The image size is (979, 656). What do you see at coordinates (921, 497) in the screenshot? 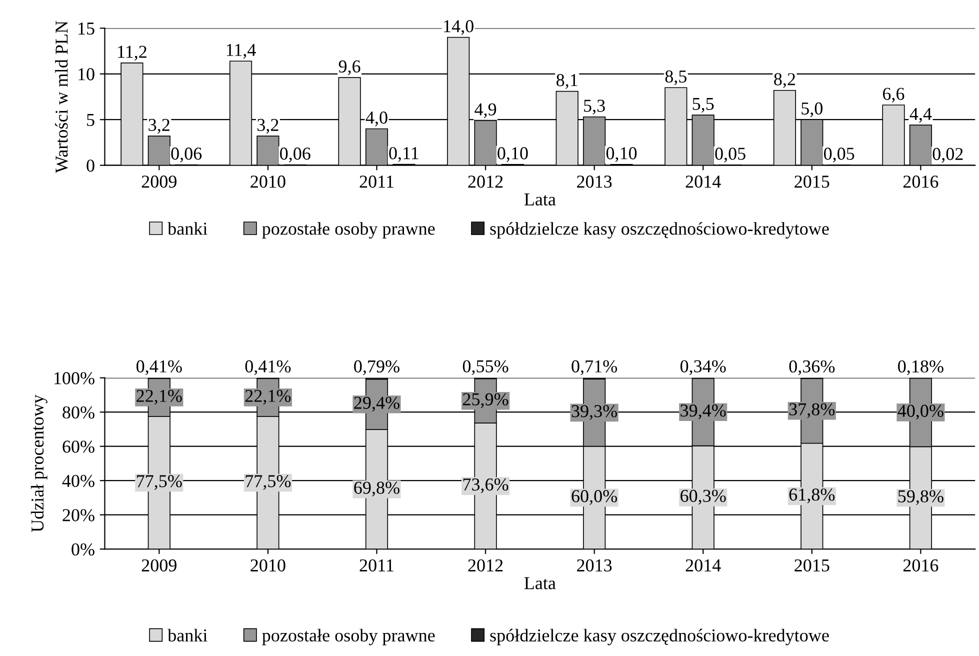
I see `data-label: 59,8%` at bounding box center [921, 497].